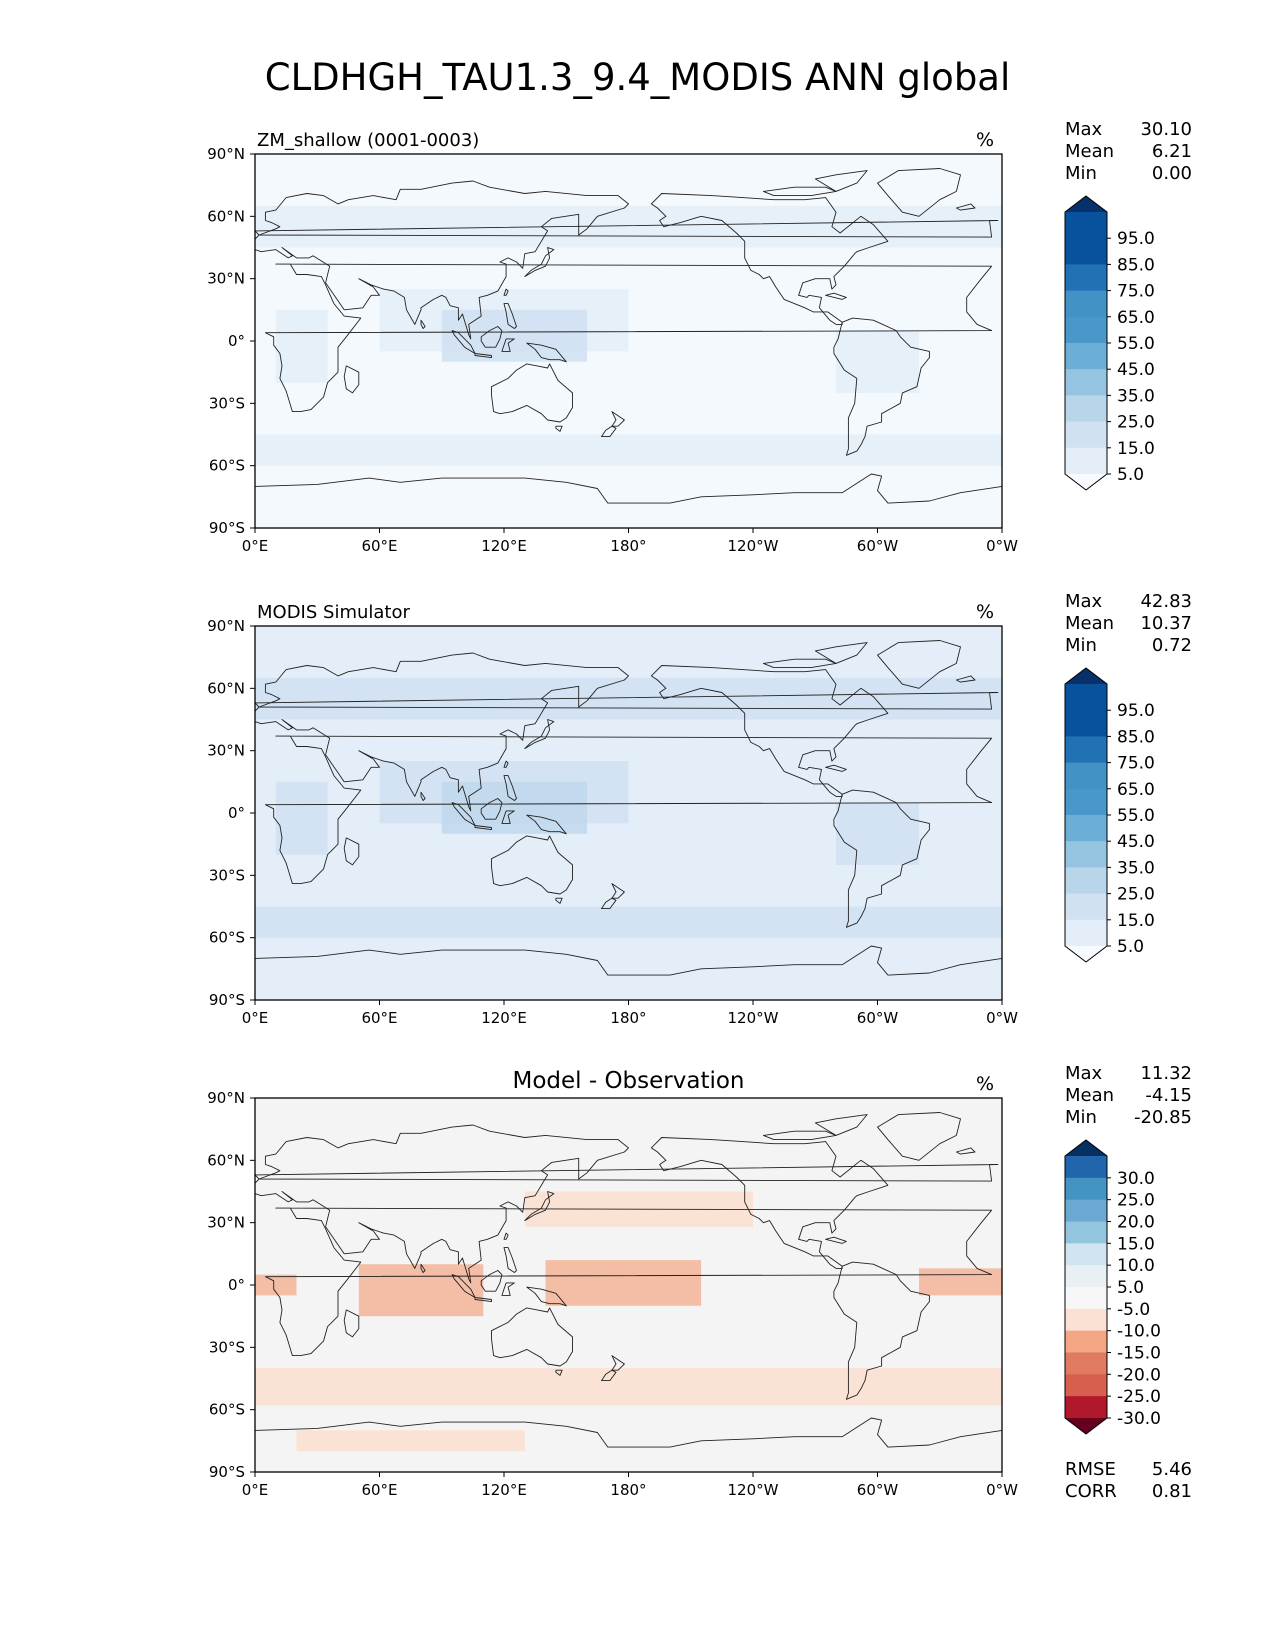 This screenshot has width=1275, height=1650. Describe the element at coordinates (1091, 1491) in the screenshot. I see `metric-label: CORR` at that location.